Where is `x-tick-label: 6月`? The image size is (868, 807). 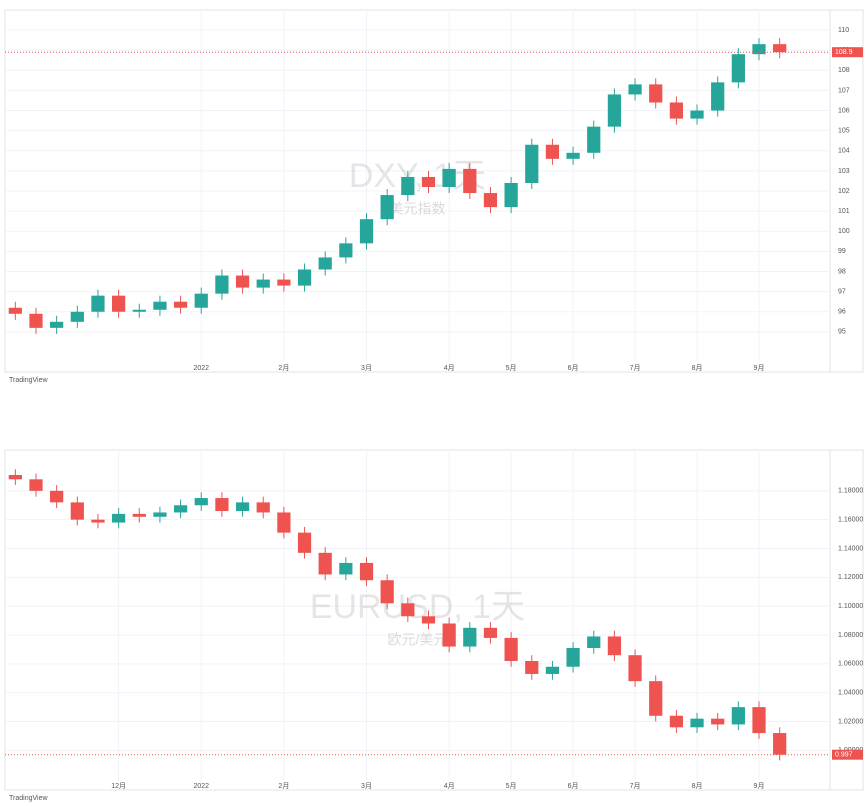 x-tick-label: 6月 is located at coordinates (573, 786).